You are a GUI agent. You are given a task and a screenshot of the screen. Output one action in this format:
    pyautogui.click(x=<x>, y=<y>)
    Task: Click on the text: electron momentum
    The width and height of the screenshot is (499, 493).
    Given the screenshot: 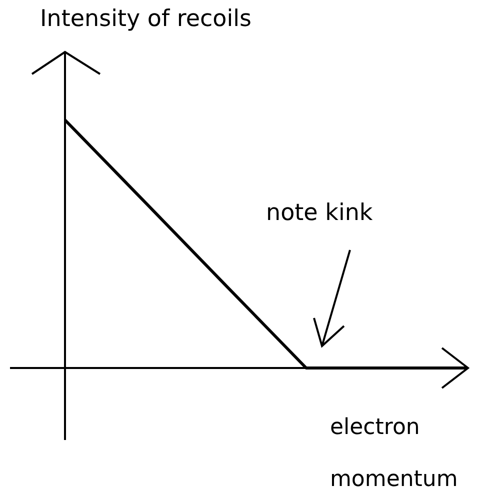 What is the action you would take?
    pyautogui.click(x=394, y=453)
    